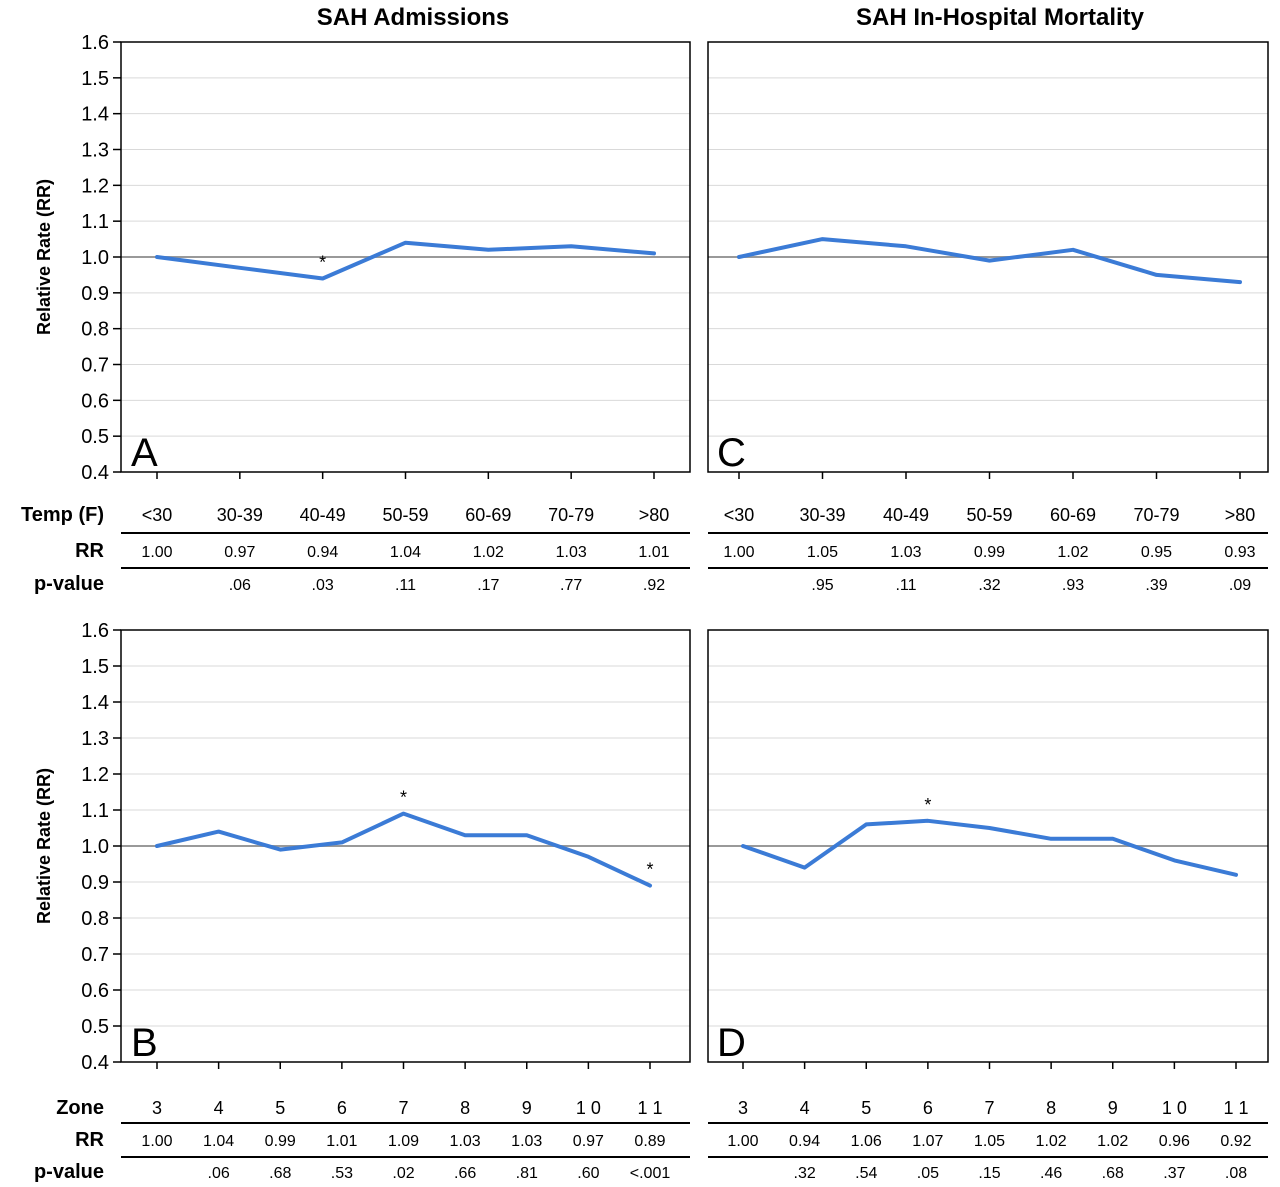 The width and height of the screenshot is (1280, 1187). Describe the element at coordinates (1235, 1141) in the screenshot. I see `rr-value-d: 0.92` at that location.